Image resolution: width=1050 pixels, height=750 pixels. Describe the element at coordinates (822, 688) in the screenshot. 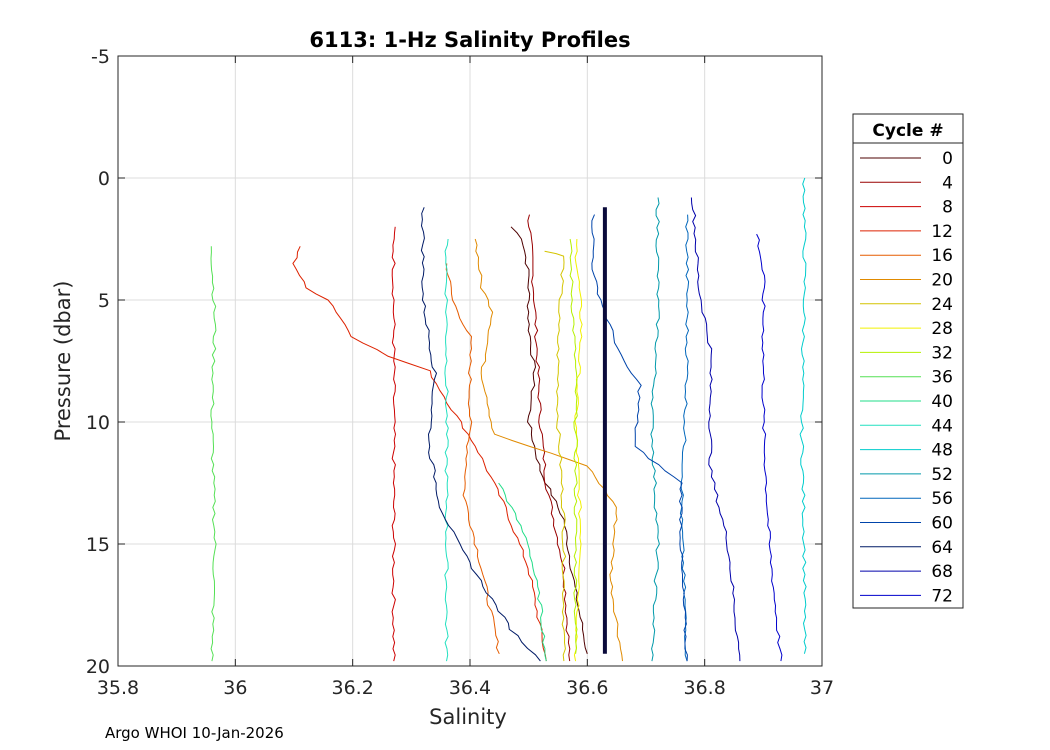

I see `x-tick-label: 37` at that location.